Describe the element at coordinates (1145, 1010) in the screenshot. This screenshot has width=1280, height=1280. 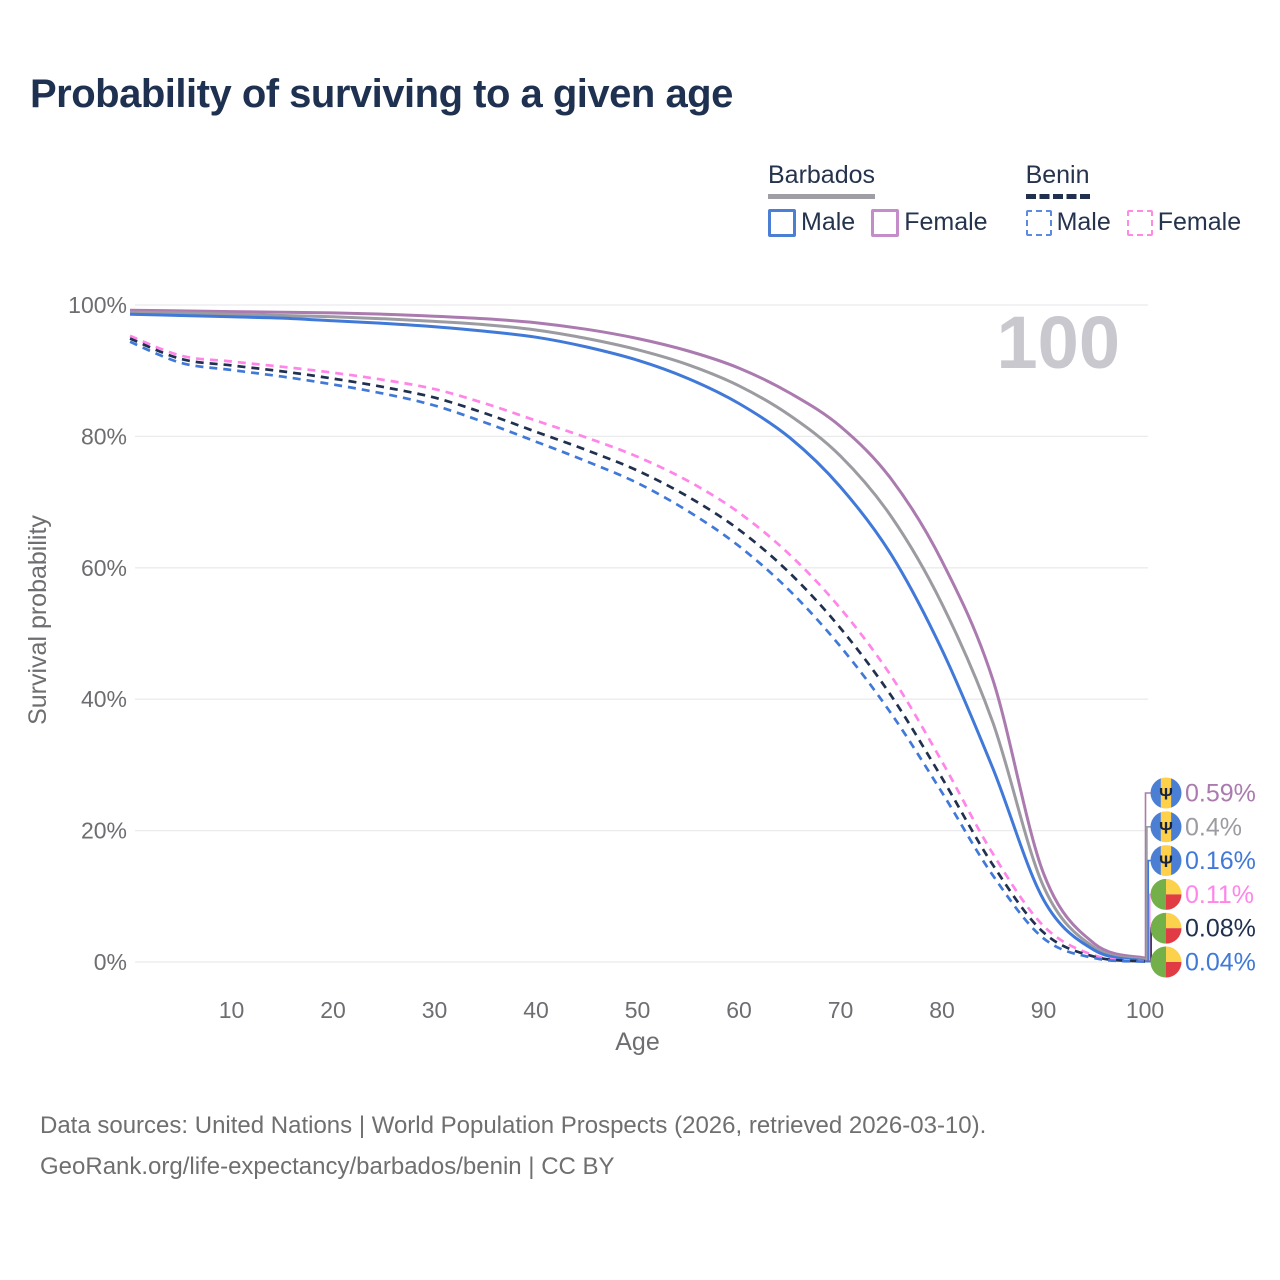
I see `x-axis-tick-label: 100` at that location.